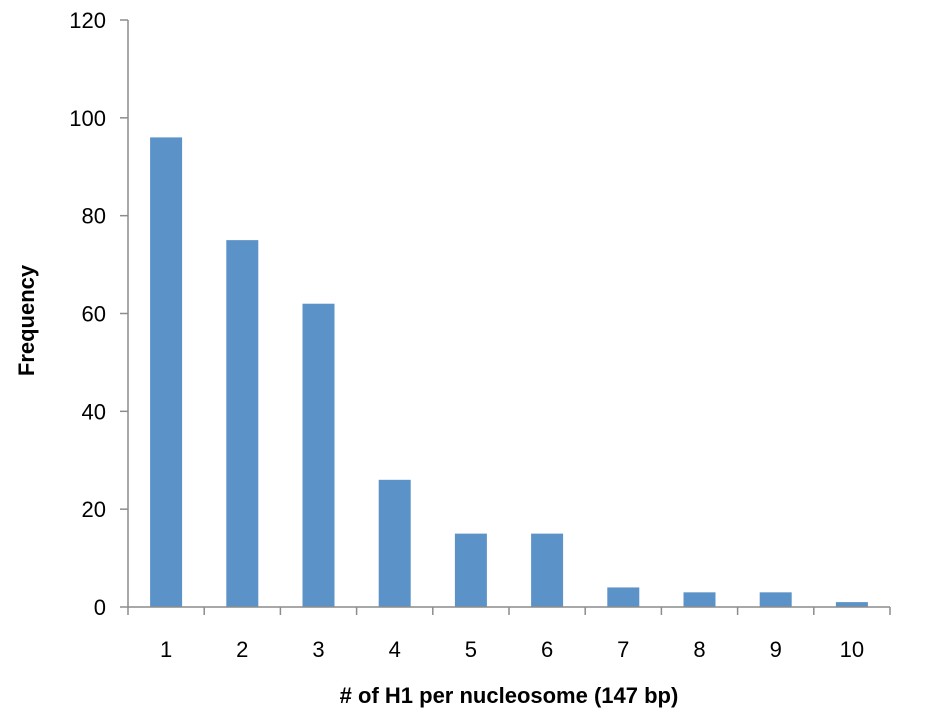 The image size is (927, 717). I want to click on x-tick-label: 7, so click(623, 649).